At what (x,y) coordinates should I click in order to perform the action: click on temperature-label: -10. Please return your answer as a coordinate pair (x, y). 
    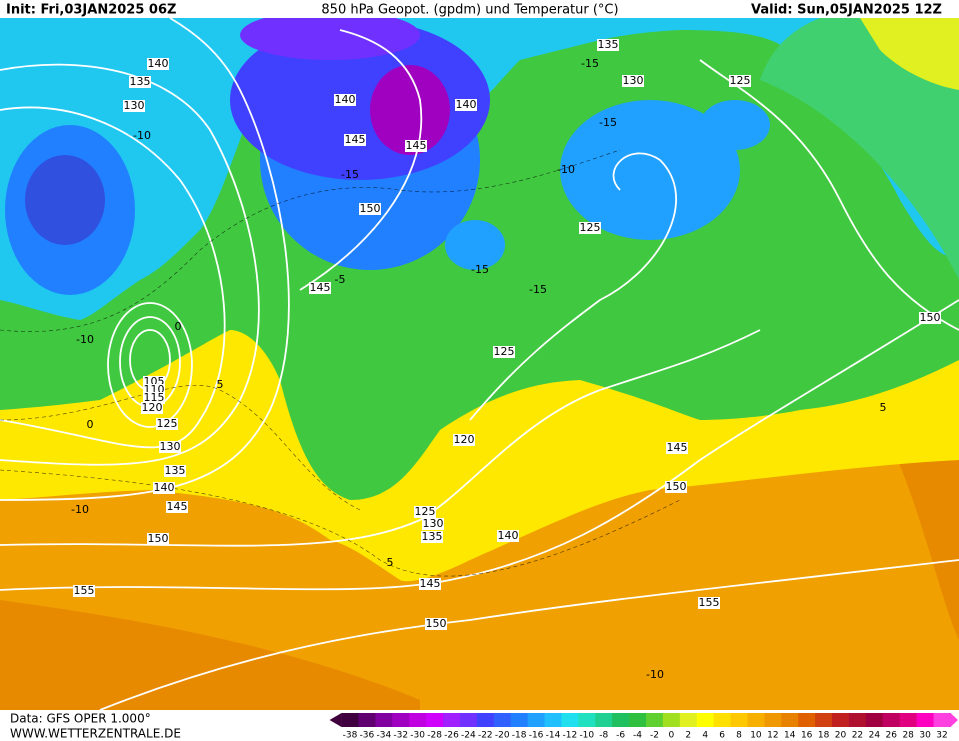
    Looking at the image, I should click on (80, 509).